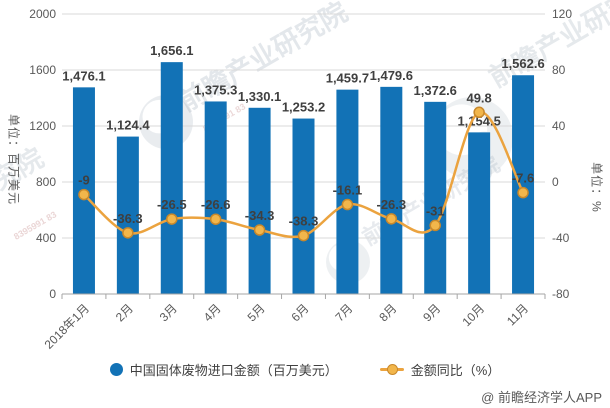 This screenshot has height=408, width=610. What do you see at coordinates (42, 70) in the screenshot?
I see `y-axis-label-left: 1600` at bounding box center [42, 70].